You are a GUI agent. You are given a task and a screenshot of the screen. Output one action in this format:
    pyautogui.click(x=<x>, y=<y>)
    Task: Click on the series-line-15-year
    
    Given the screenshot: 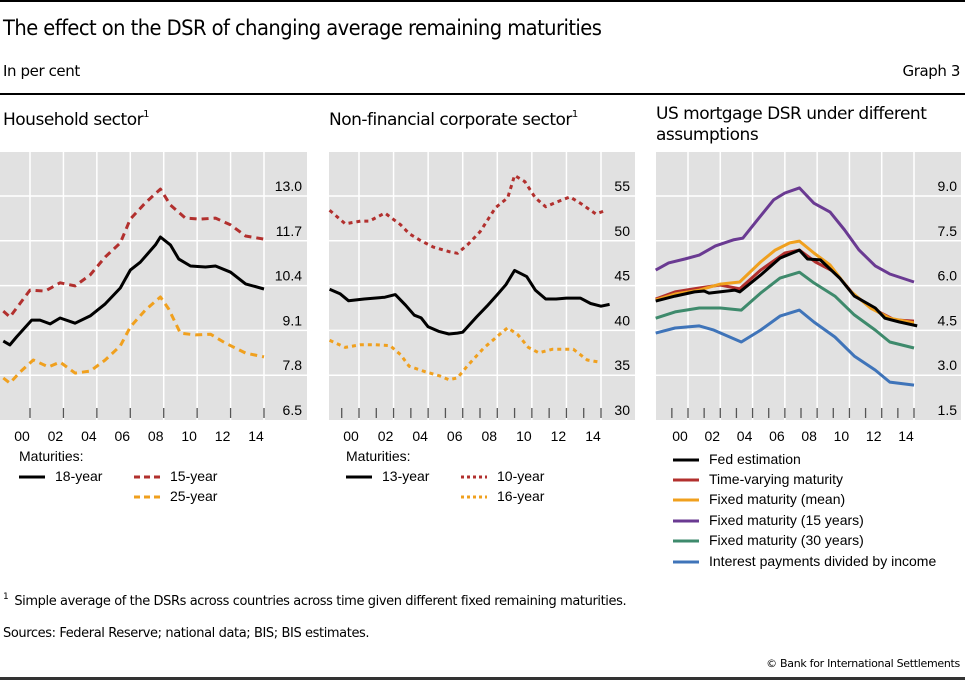 What is the action you would take?
    pyautogui.click(x=133, y=253)
    